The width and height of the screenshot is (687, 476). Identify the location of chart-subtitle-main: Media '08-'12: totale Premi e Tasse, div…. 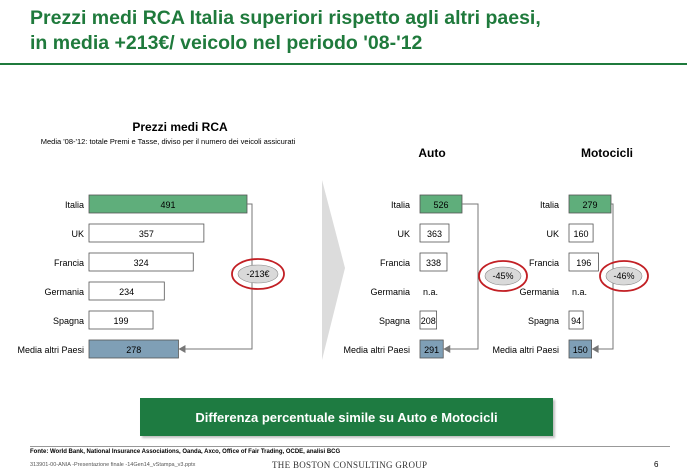
(168, 141).